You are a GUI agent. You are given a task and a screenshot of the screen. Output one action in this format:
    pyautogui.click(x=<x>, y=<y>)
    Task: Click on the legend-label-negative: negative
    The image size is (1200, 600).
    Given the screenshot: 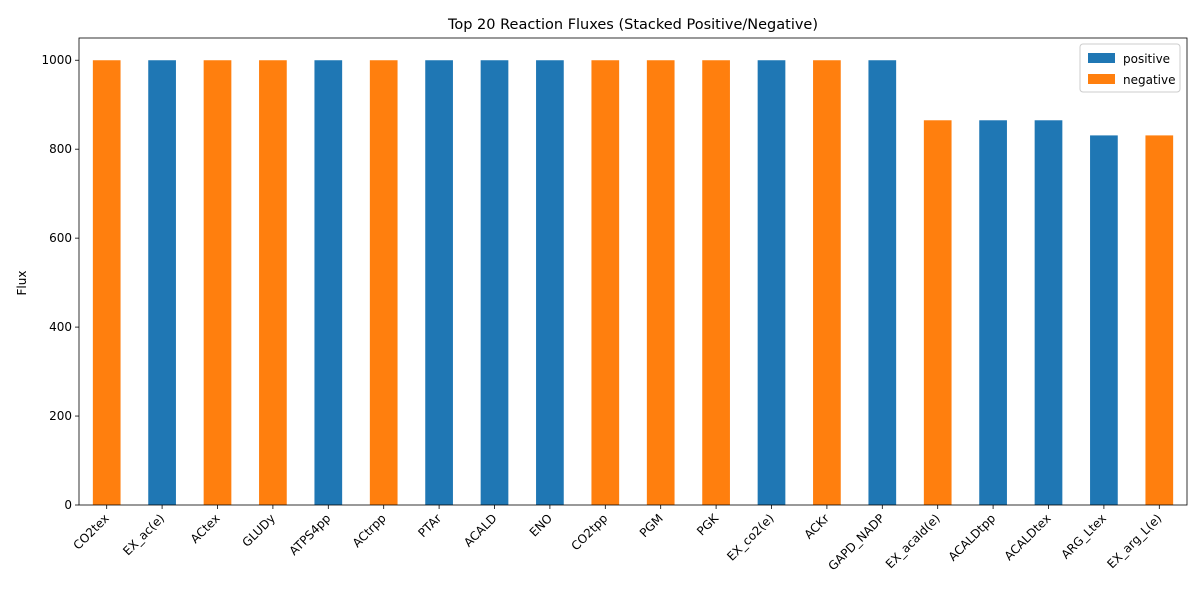 What is the action you would take?
    pyautogui.click(x=1149, y=80)
    